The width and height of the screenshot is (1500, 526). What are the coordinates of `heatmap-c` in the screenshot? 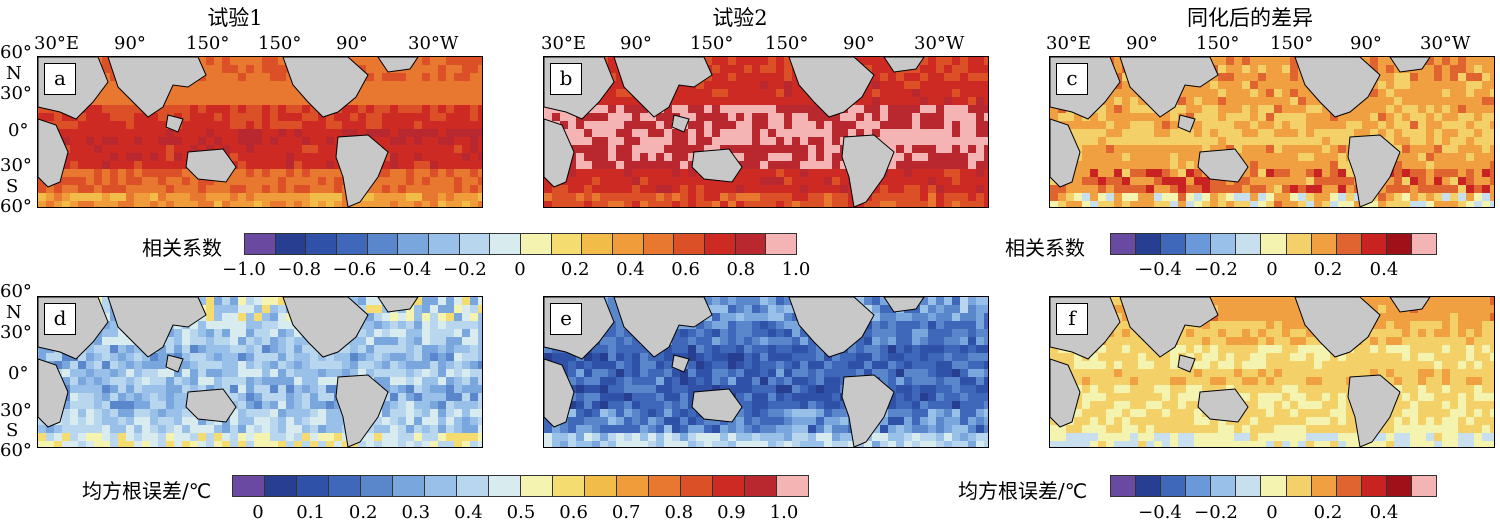 It's located at (1272, 132).